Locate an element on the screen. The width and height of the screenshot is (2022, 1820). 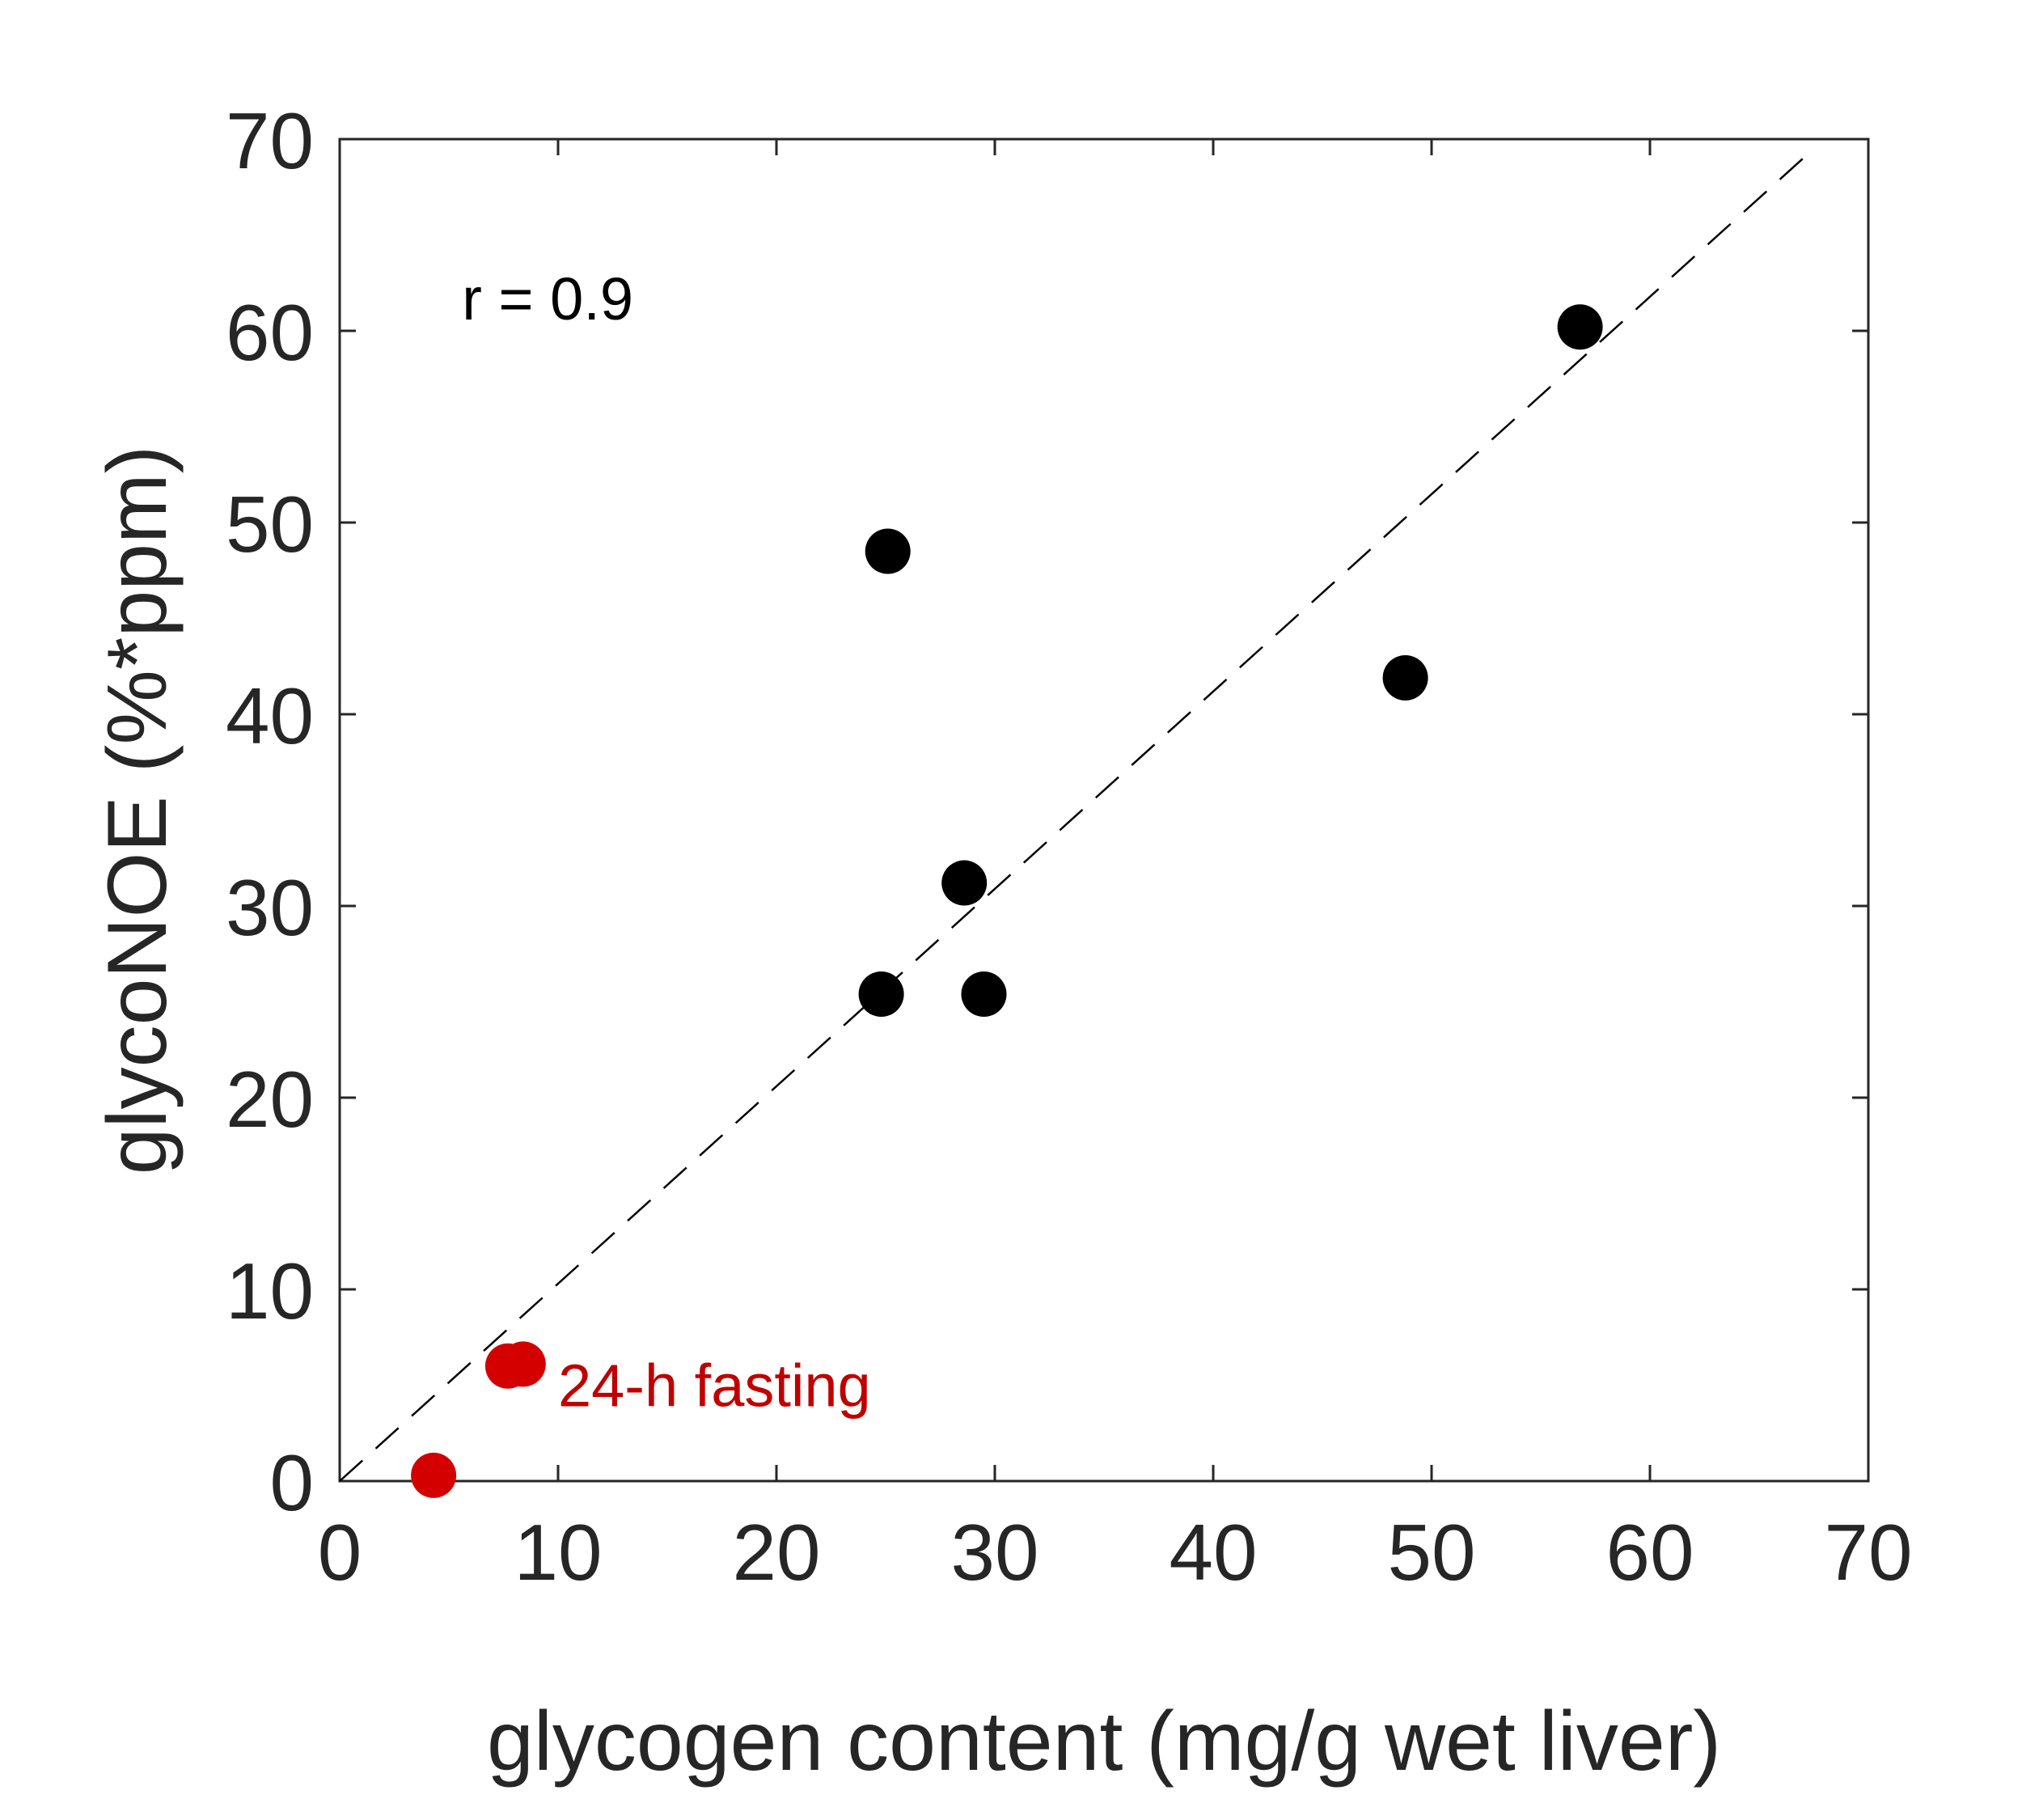
x-tick-label: 70 is located at coordinates (1868, 1552).